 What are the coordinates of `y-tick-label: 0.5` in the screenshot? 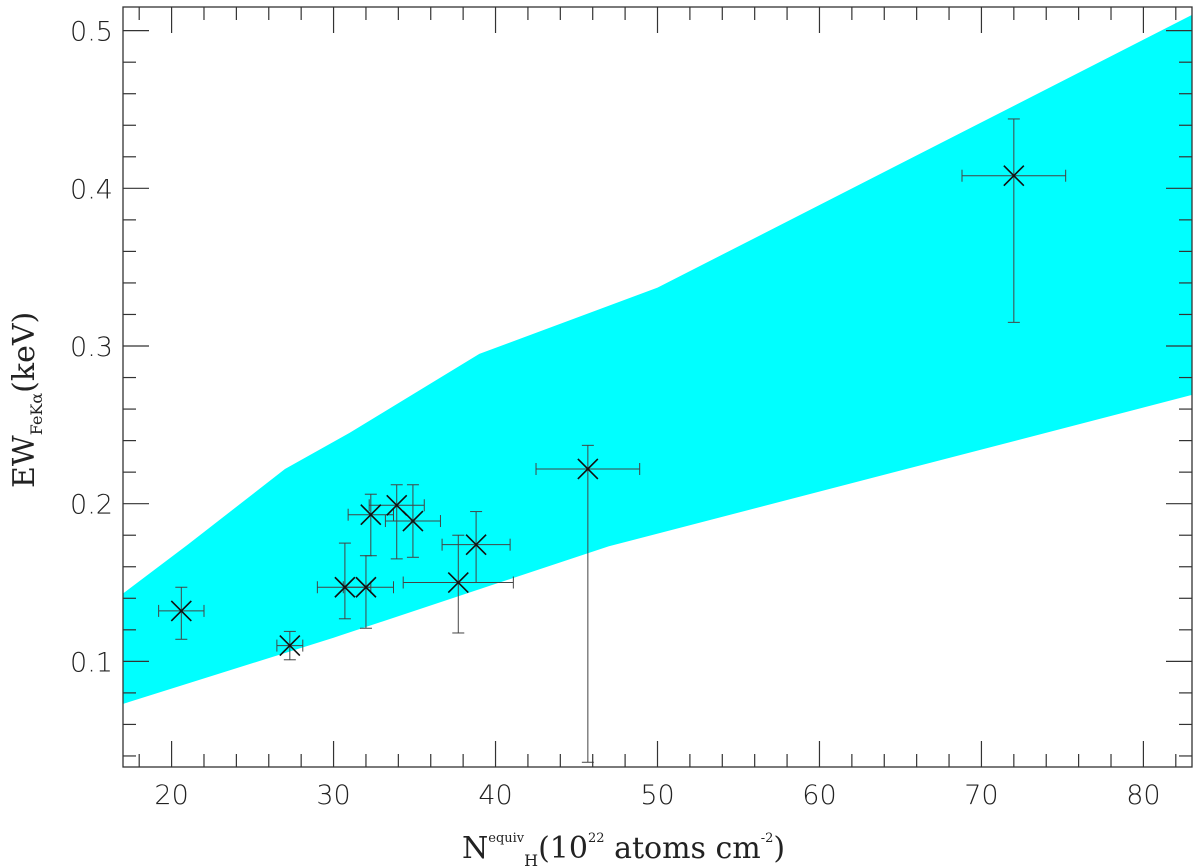 It's located at (91, 32).